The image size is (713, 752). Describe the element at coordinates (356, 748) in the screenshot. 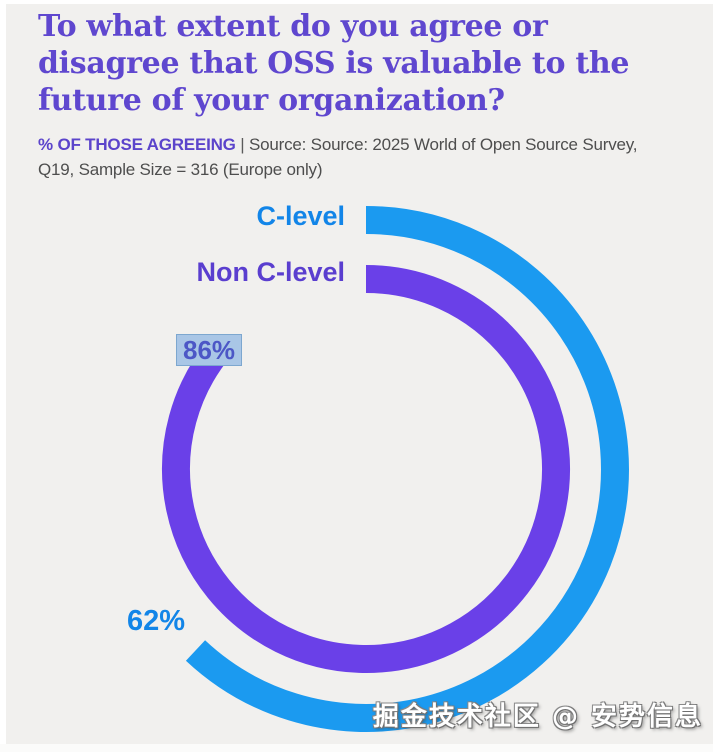

I see `bottom-edge-strip` at that location.